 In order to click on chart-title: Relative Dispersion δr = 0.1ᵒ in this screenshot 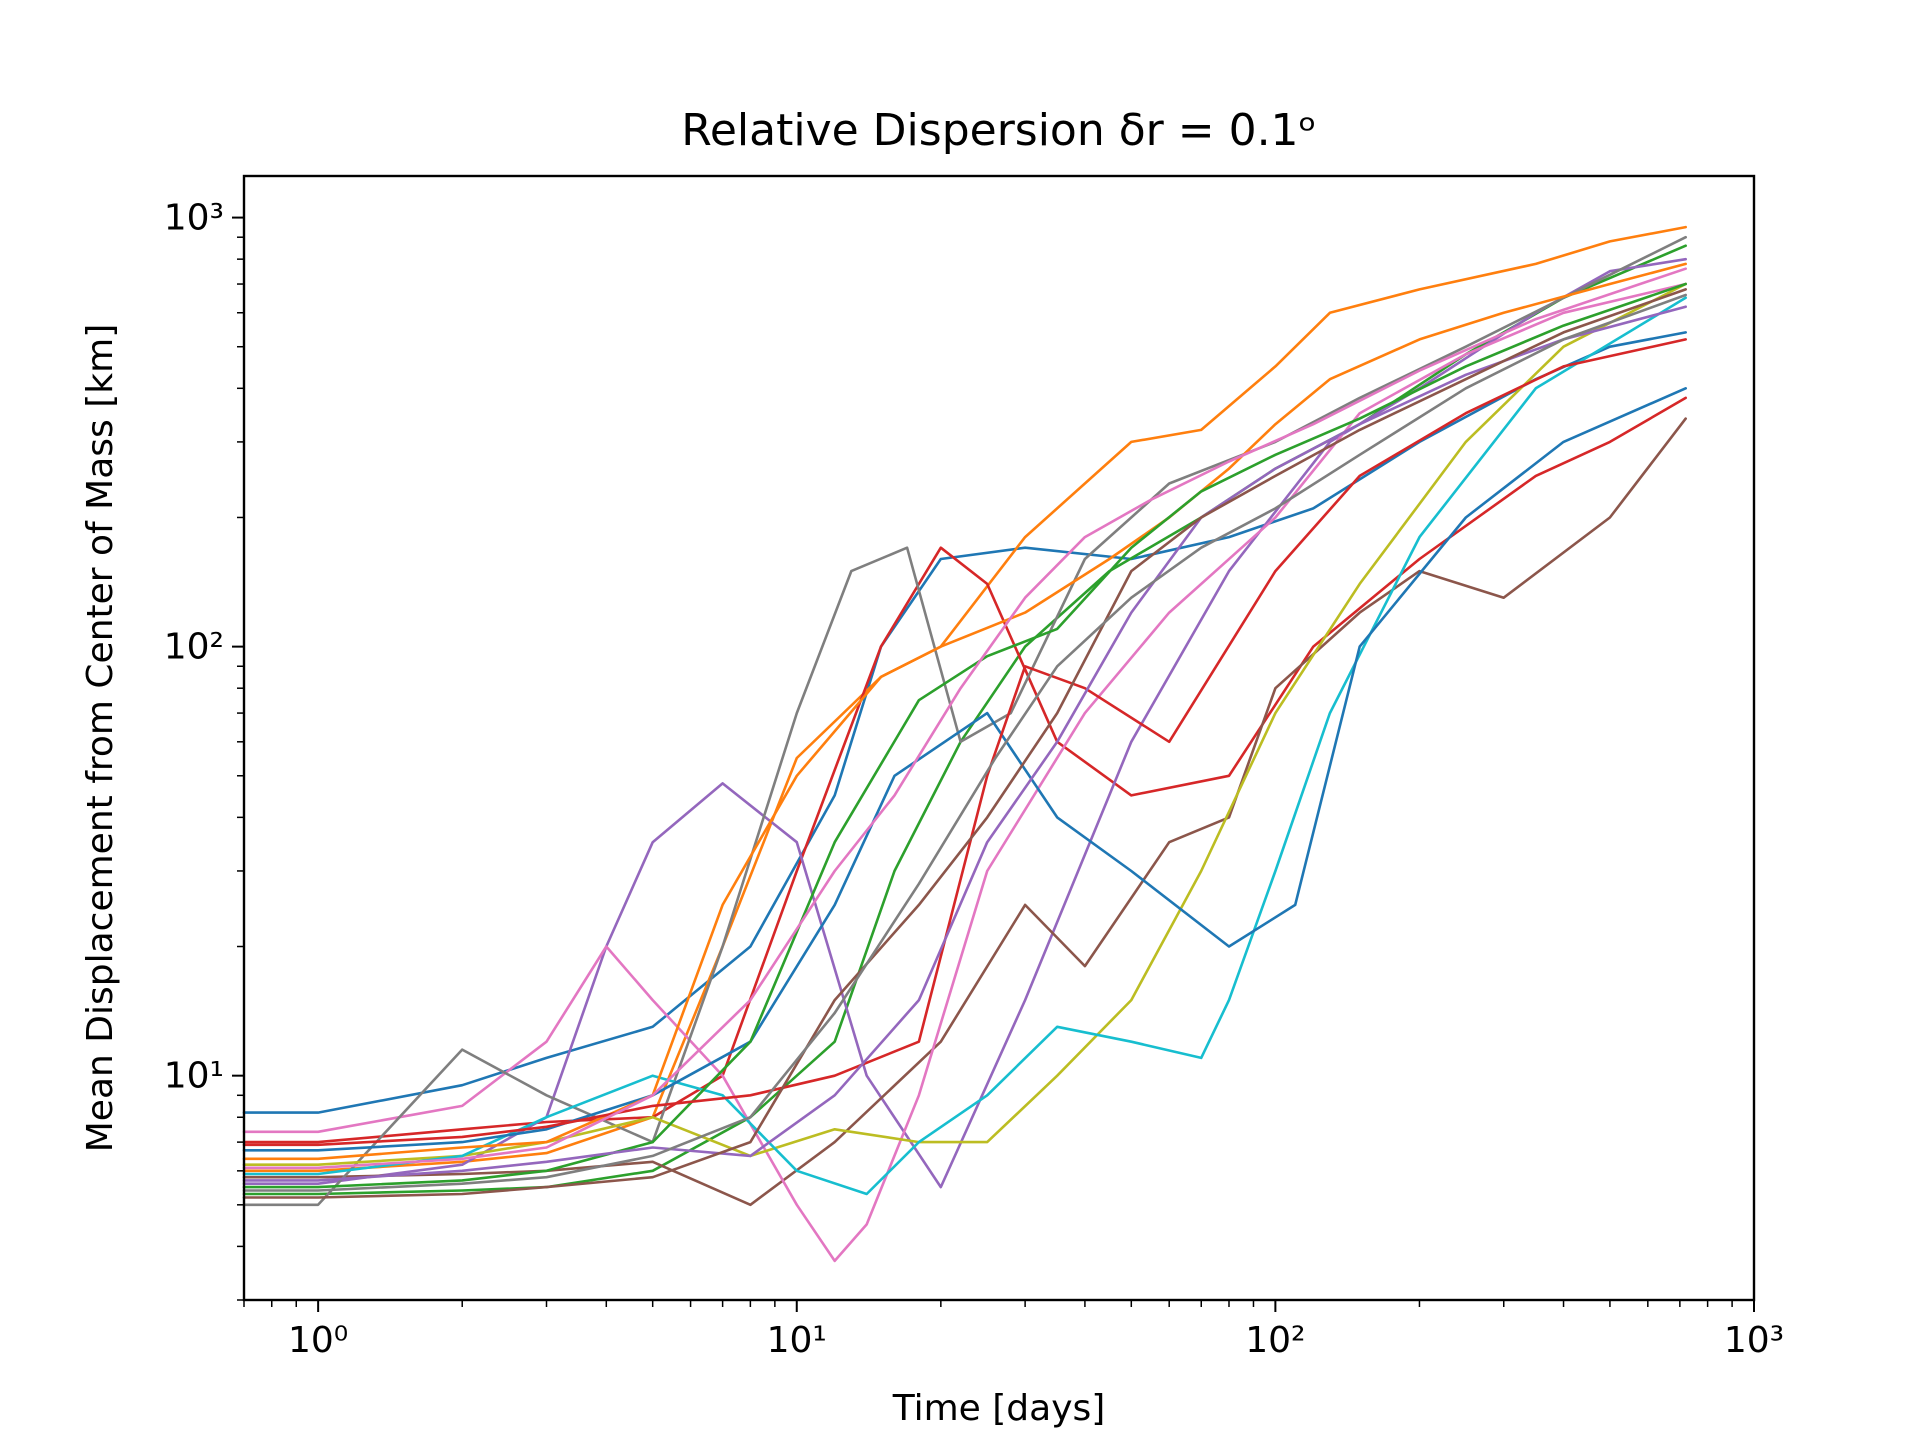, I will do `click(999, 130)`.